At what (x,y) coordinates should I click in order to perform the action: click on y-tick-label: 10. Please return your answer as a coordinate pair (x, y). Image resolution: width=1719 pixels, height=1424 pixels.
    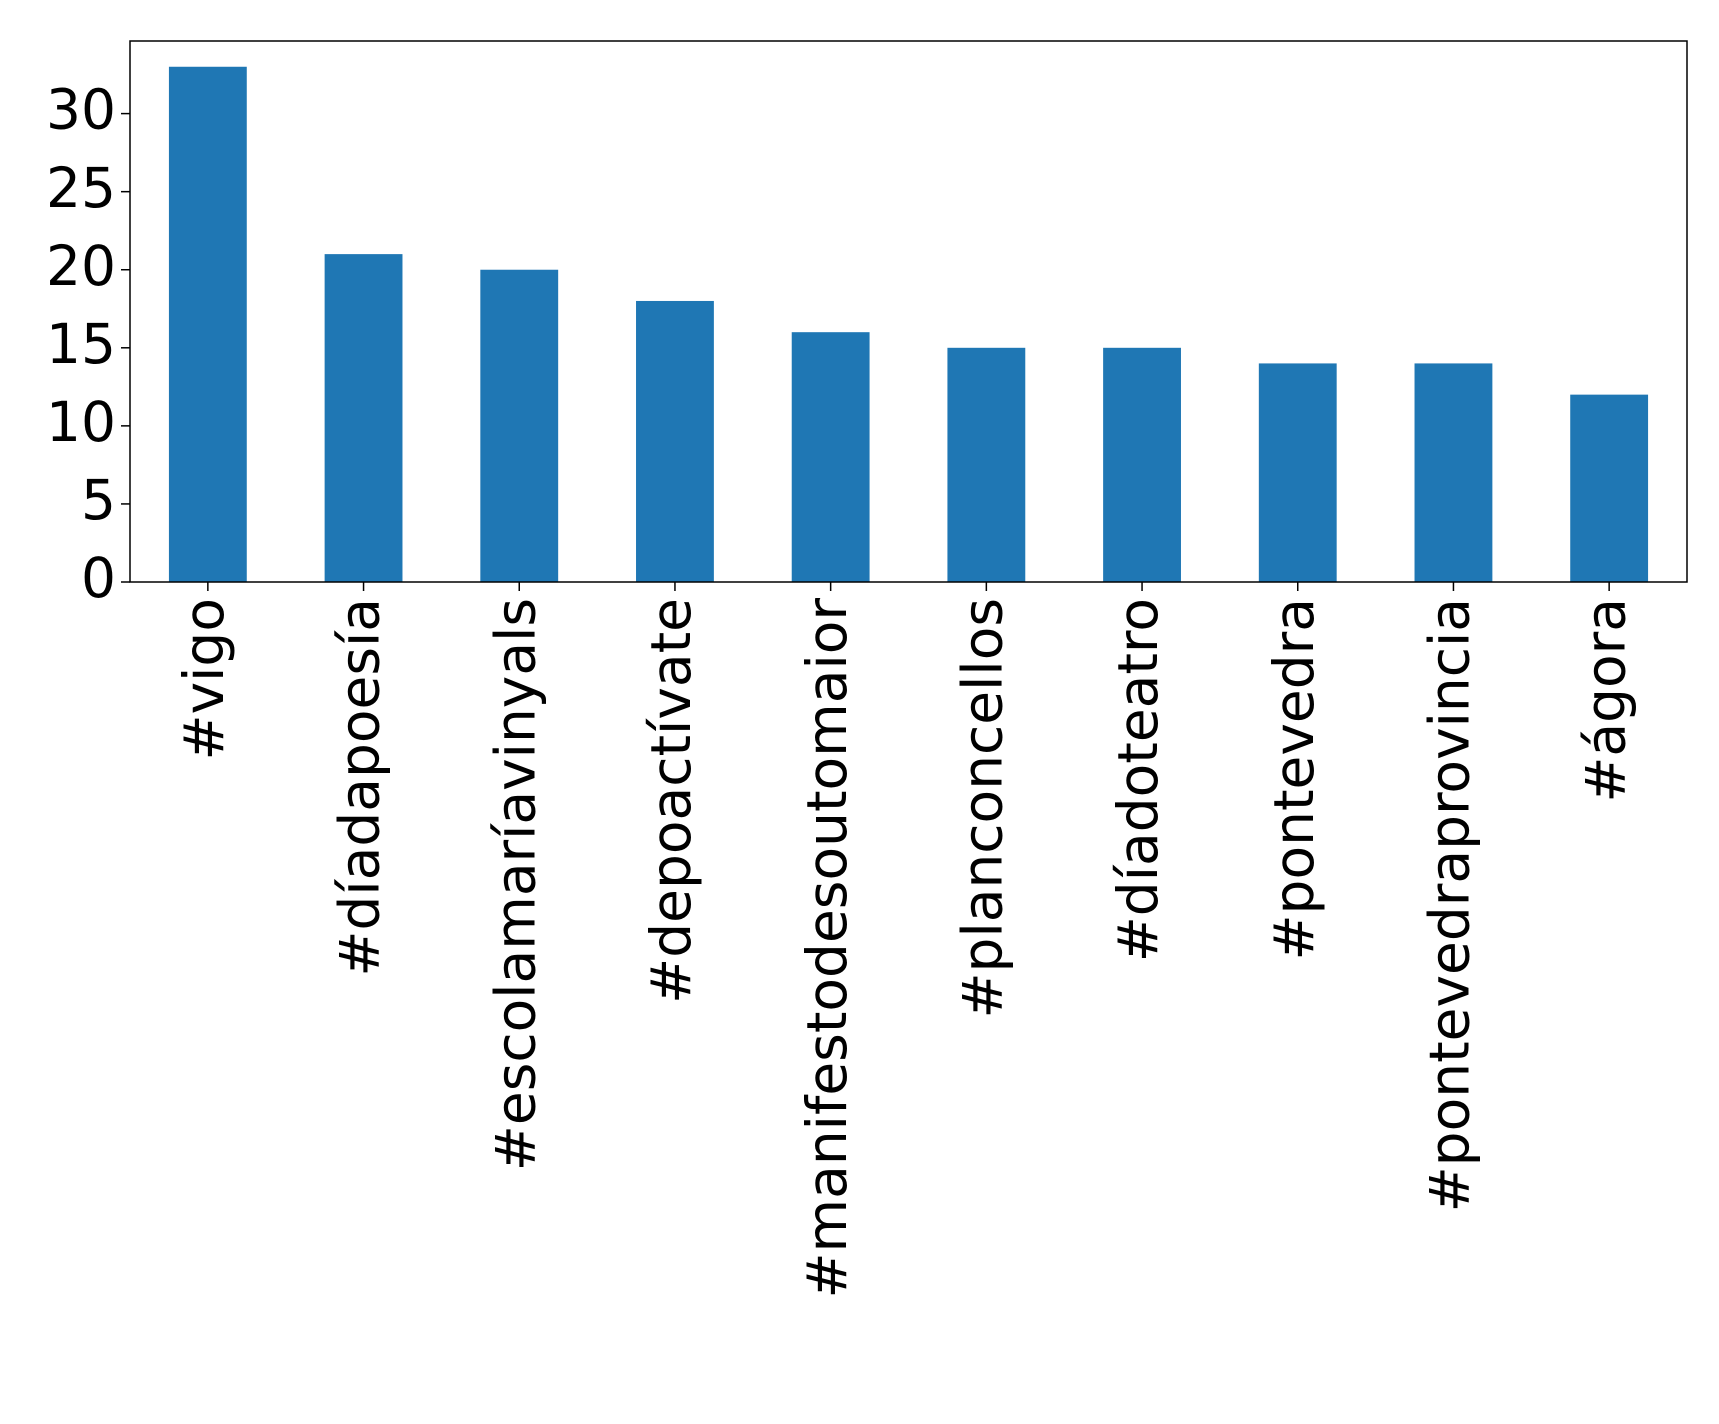
    Looking at the image, I should click on (81, 422).